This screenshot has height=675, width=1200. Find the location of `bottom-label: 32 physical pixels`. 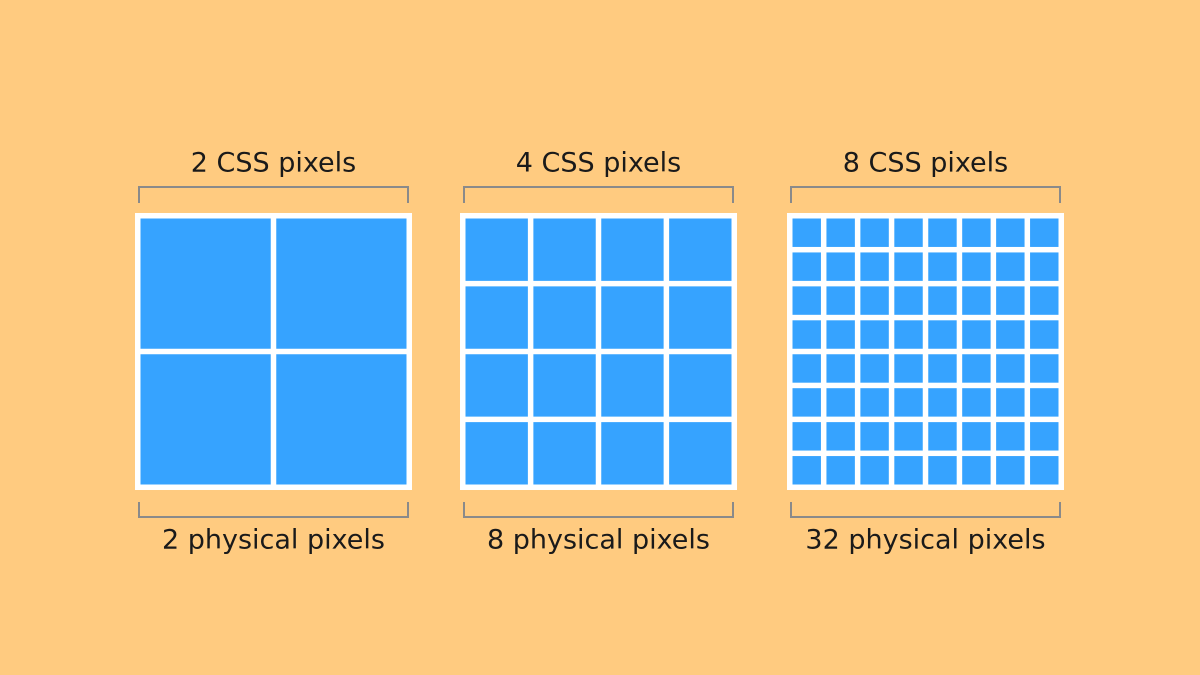

bottom-label: 32 physical pixels is located at coordinates (925, 540).